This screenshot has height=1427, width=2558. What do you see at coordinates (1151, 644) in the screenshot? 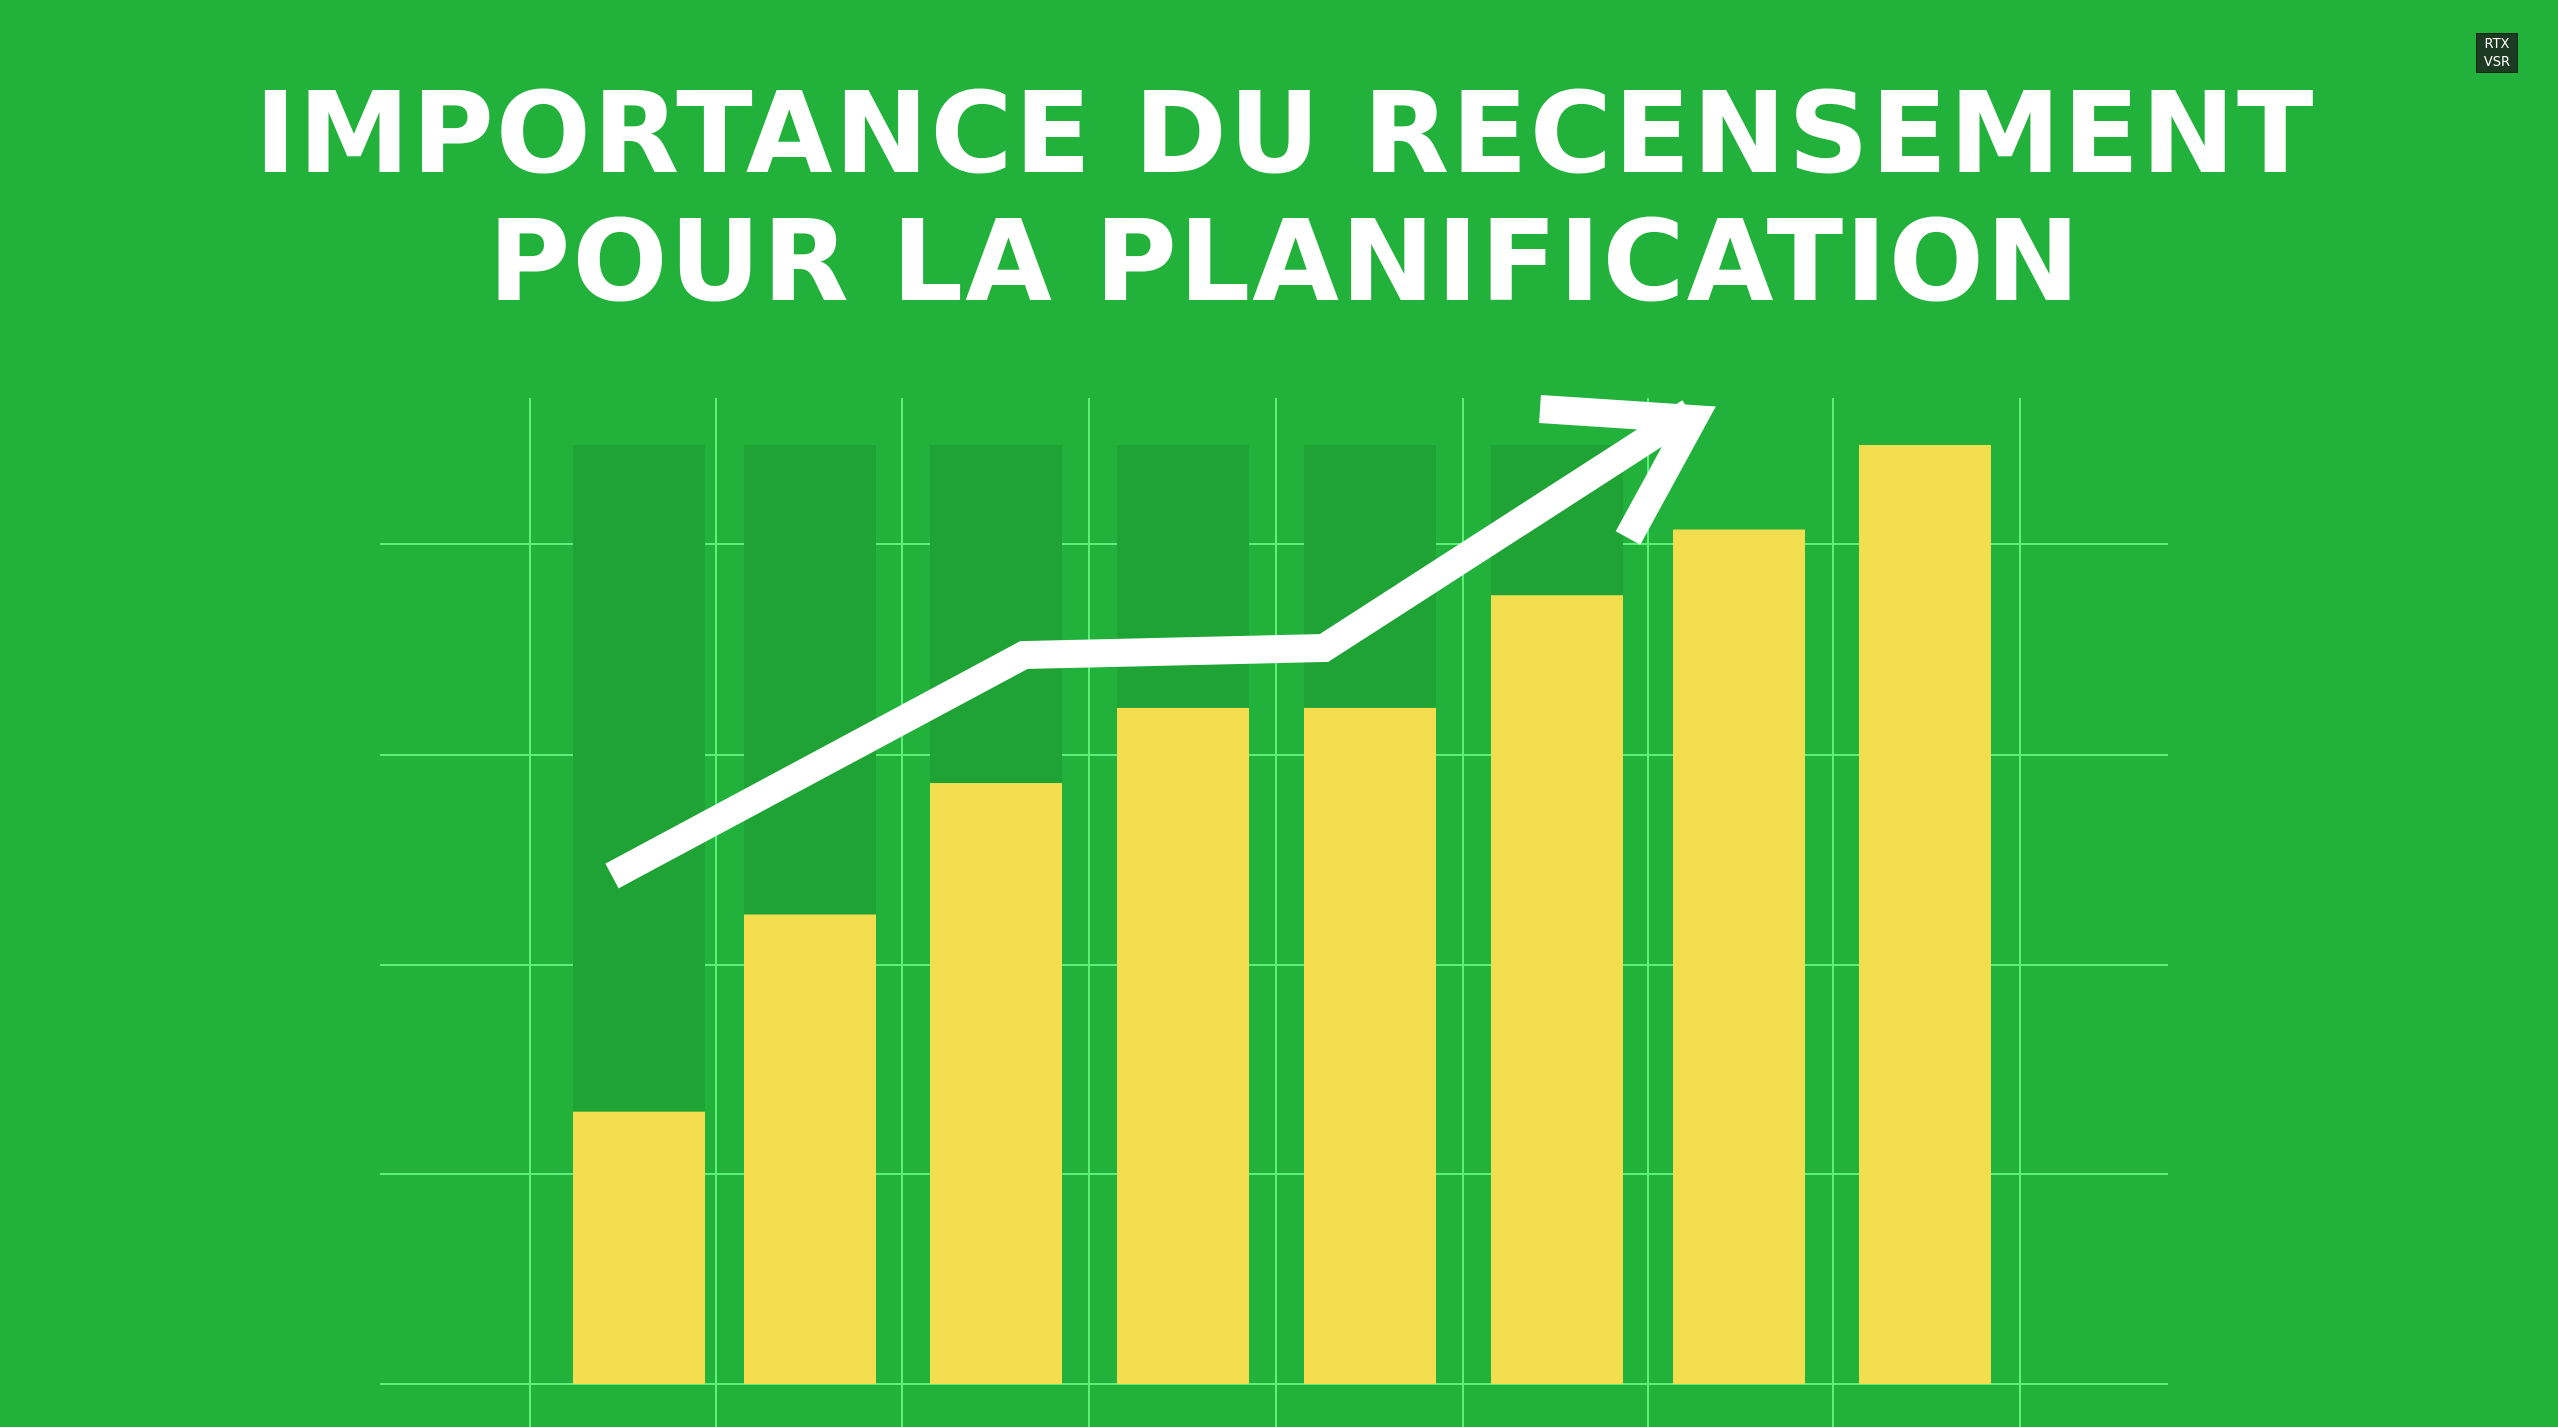
I see `trend-arrow-shaft` at bounding box center [1151, 644].